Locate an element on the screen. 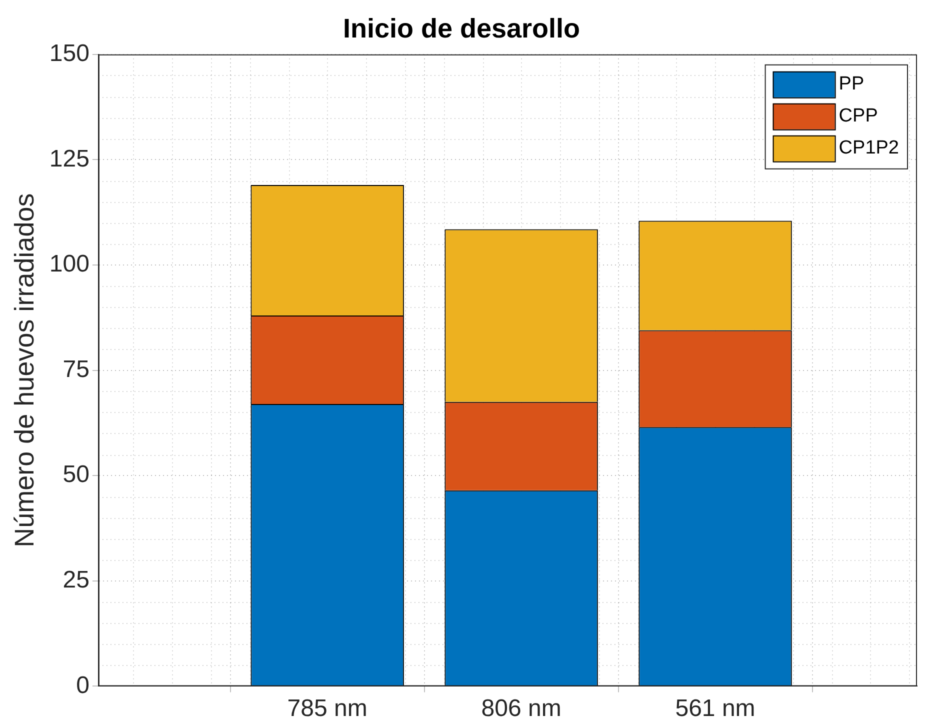  legend-label: CP1P2 is located at coordinates (868, 148).